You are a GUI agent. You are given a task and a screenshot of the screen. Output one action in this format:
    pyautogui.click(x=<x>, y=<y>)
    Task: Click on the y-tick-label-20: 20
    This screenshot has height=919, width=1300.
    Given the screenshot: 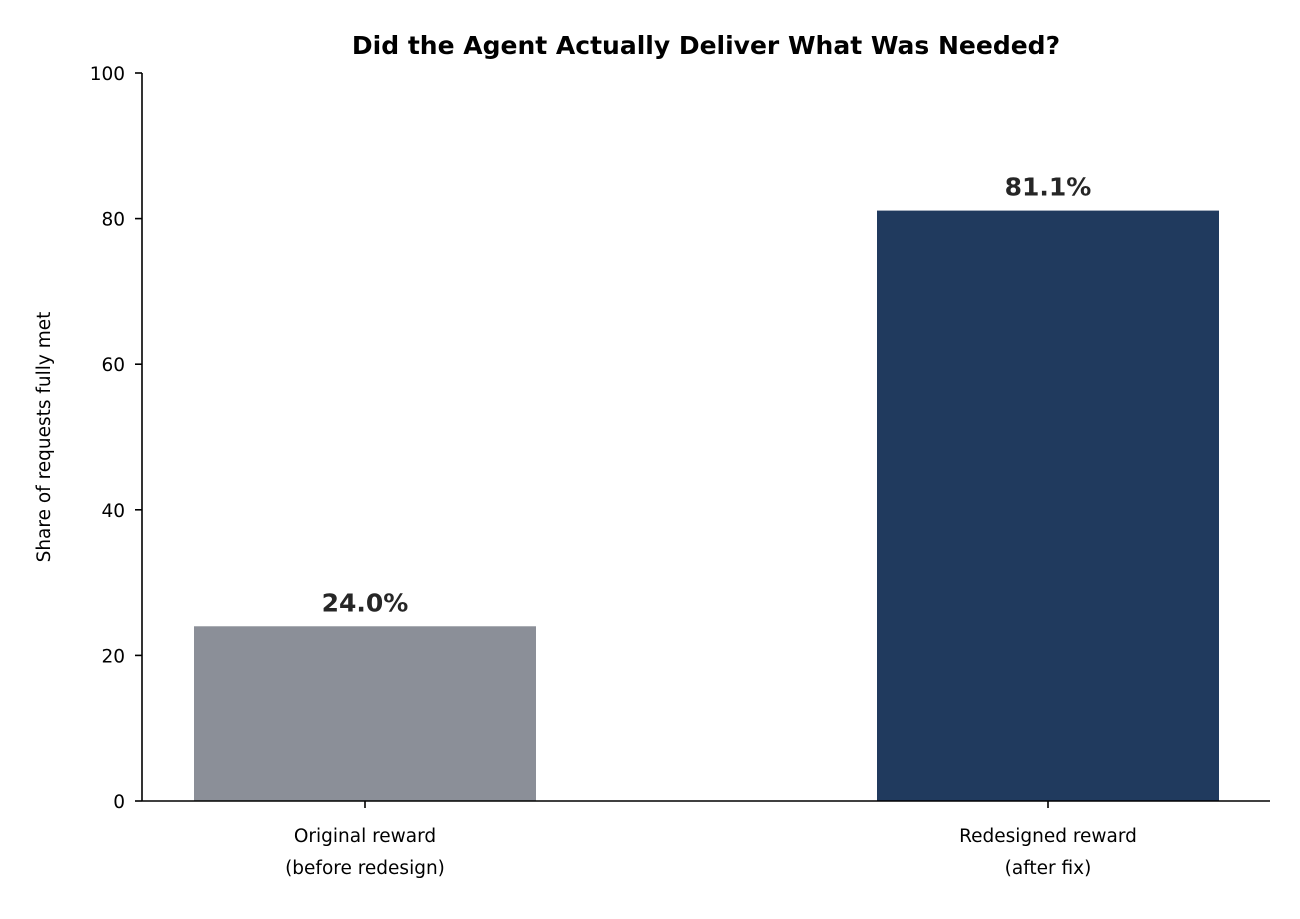 What is the action you would take?
    pyautogui.click(x=113, y=656)
    